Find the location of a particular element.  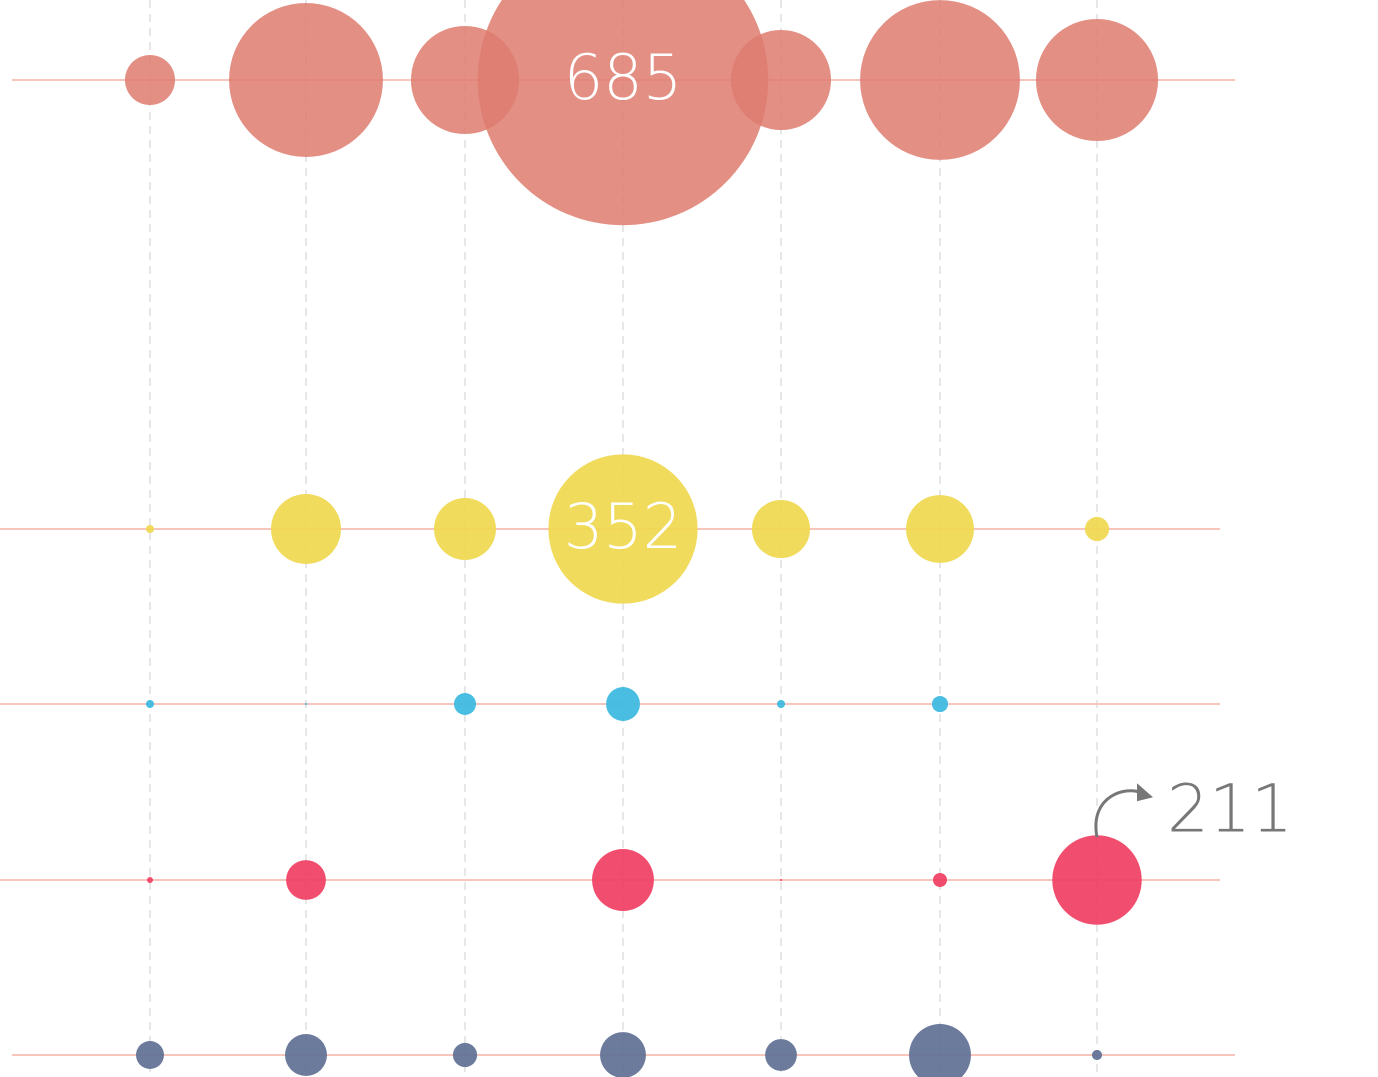

label-arrow is located at coordinates (1118, 813).